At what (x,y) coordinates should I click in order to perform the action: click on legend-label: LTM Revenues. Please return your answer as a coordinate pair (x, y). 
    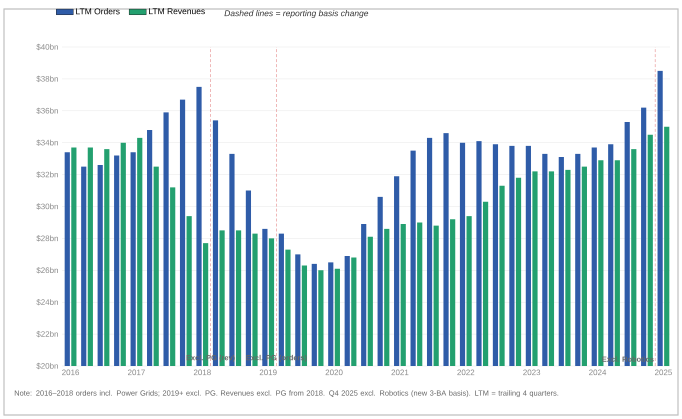
    Looking at the image, I should click on (177, 11).